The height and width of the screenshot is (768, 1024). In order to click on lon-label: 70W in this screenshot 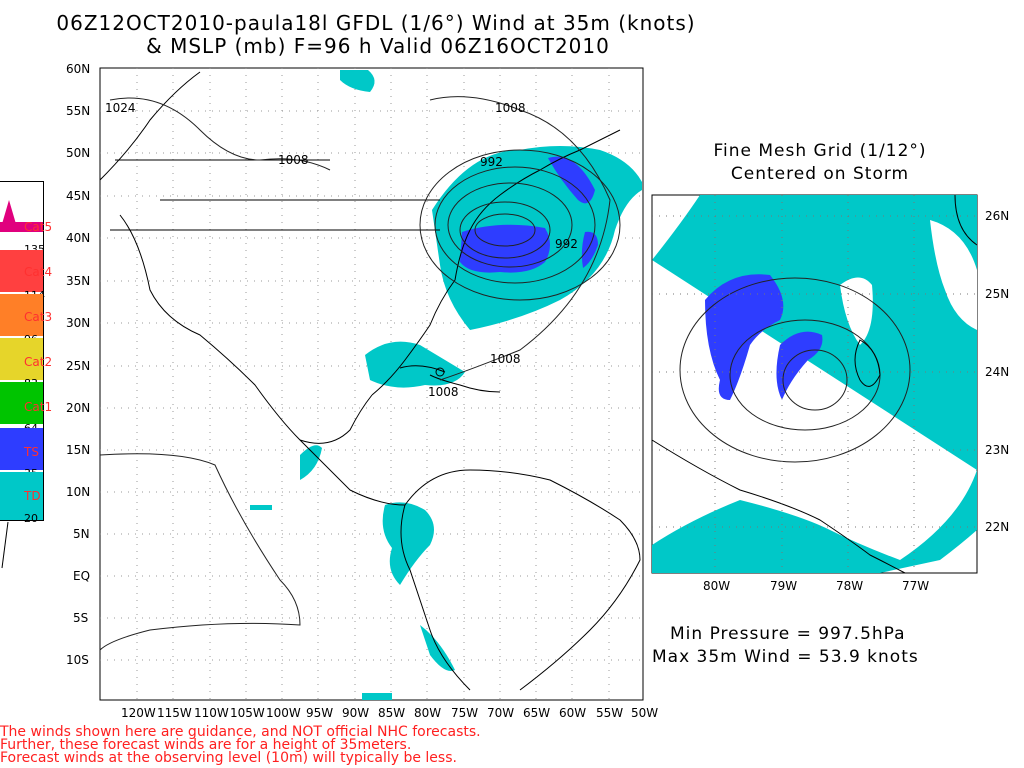, I will do `click(501, 713)`.